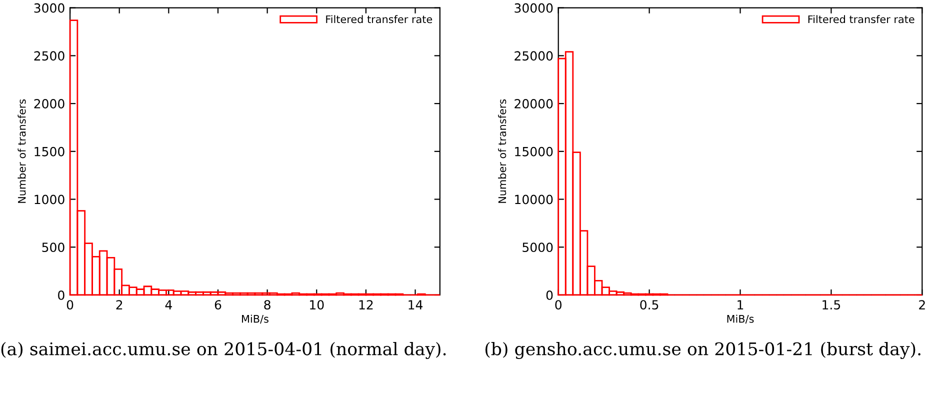  I want to click on y-tick-label: 3000, so click(49, 8).